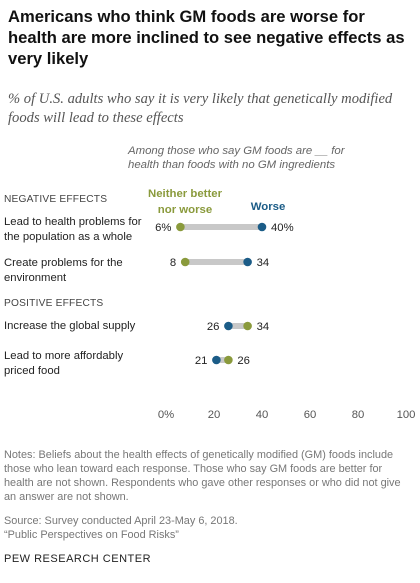 This screenshot has height=583, width=420. What do you see at coordinates (243, 361) in the screenshot?
I see `value-label-neither: 26` at bounding box center [243, 361].